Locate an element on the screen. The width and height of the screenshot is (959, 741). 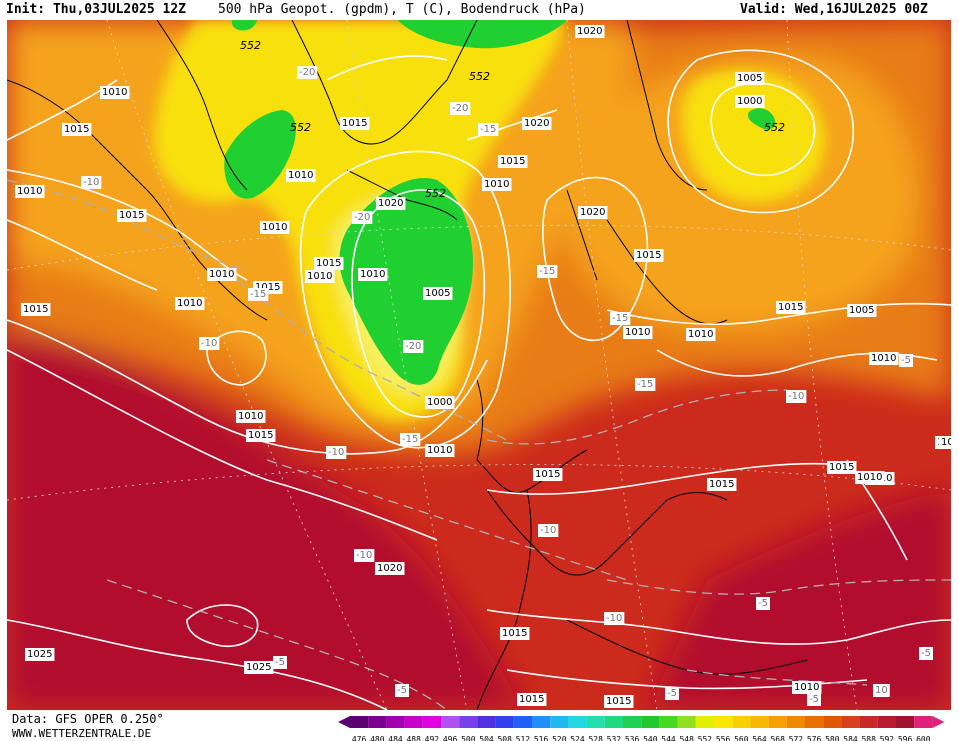
colorbar-arrow-left is located at coordinates (344, 722).